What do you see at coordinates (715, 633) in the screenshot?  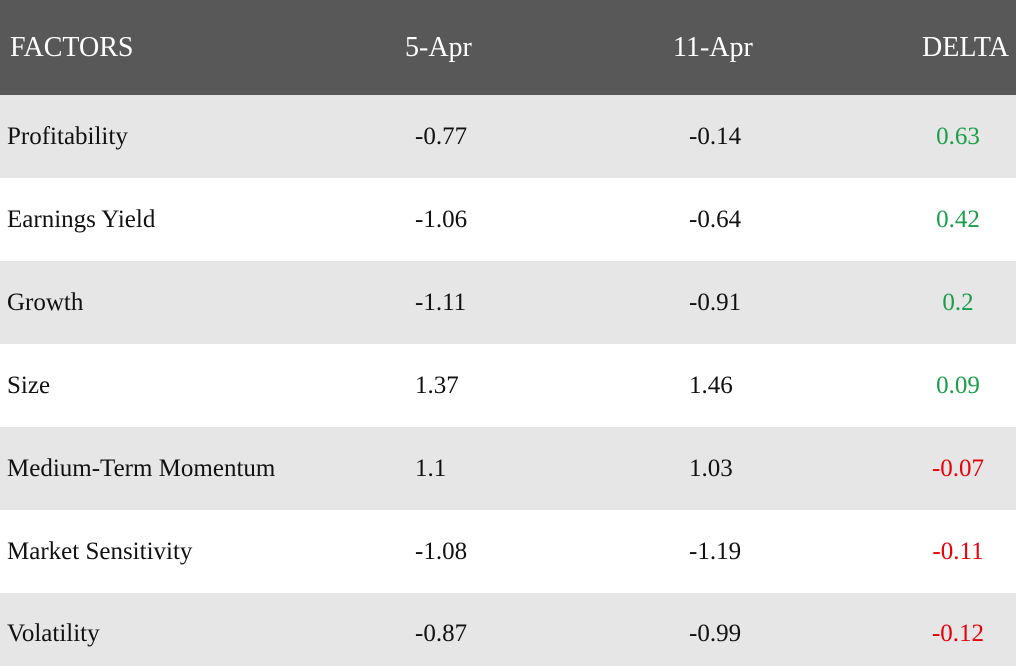 I see `apr11-value-cell: -0.99` at bounding box center [715, 633].